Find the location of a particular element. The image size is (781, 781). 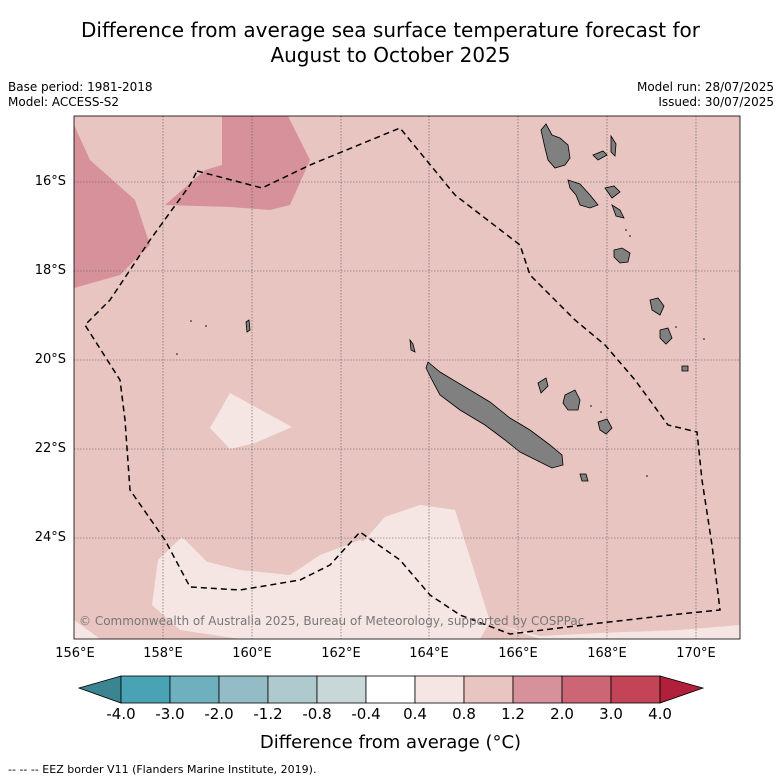

land-tanna is located at coordinates (666, 336).